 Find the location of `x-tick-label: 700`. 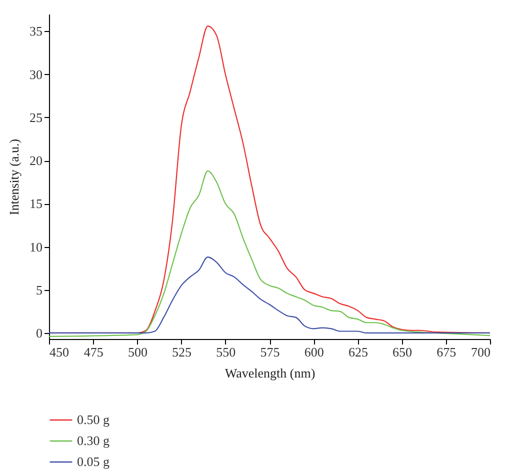

x-tick-label: 700 is located at coordinates (480, 352).